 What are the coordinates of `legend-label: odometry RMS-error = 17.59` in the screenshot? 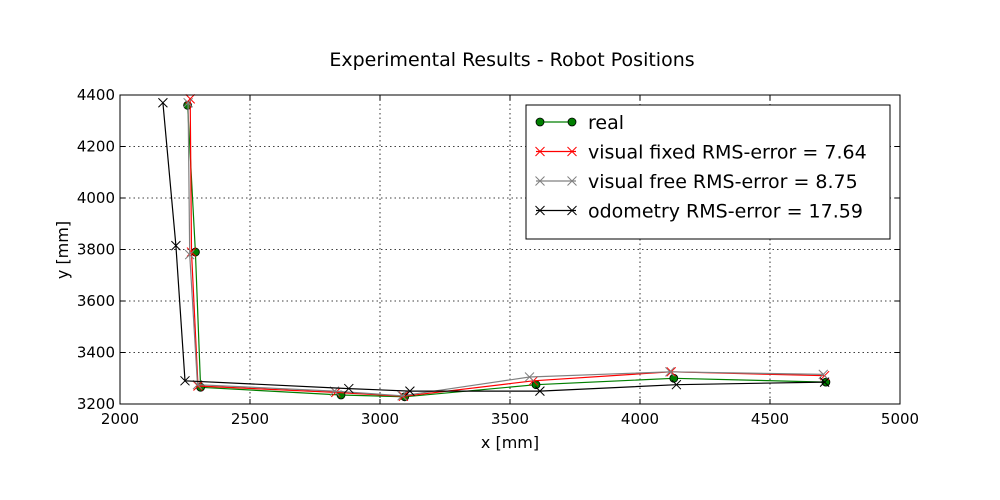 It's located at (725, 212).